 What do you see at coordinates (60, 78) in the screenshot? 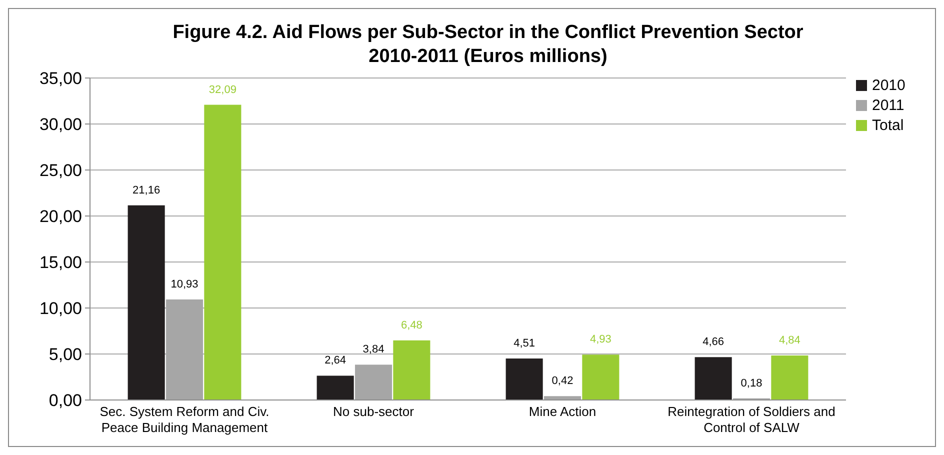
I see `y-tick-label: 35,00` at bounding box center [60, 78].